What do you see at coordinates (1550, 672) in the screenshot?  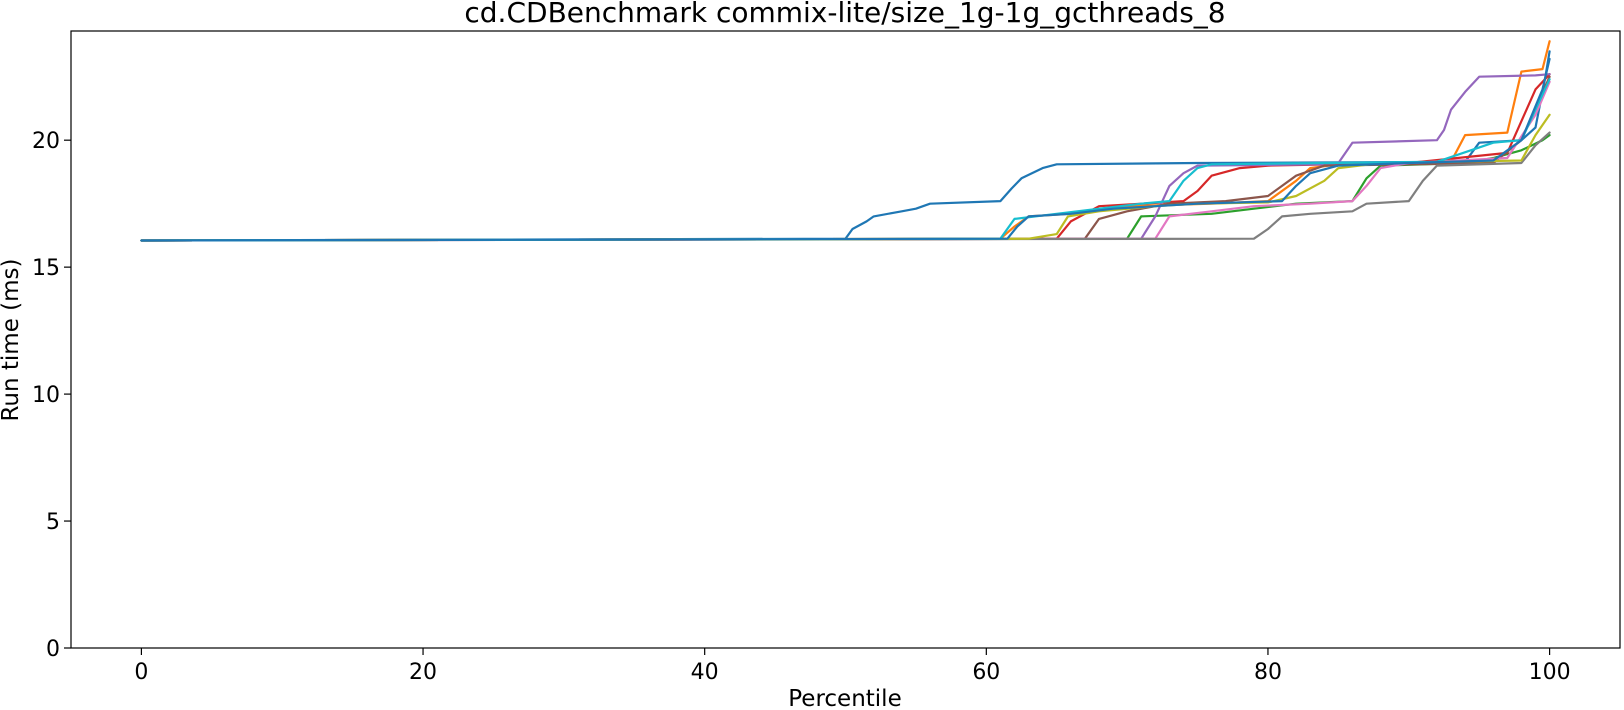 I see `x-tick-label: 100` at bounding box center [1550, 672].